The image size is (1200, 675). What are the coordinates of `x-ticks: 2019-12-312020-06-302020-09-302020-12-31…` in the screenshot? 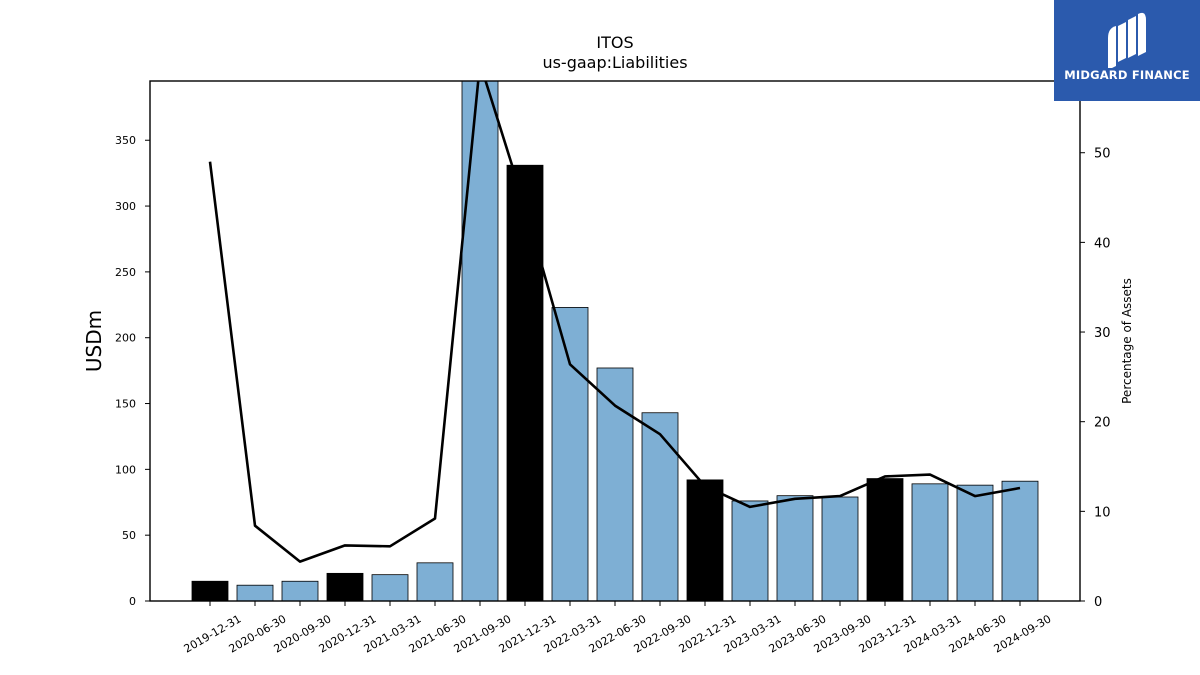 It's located at (618, 628).